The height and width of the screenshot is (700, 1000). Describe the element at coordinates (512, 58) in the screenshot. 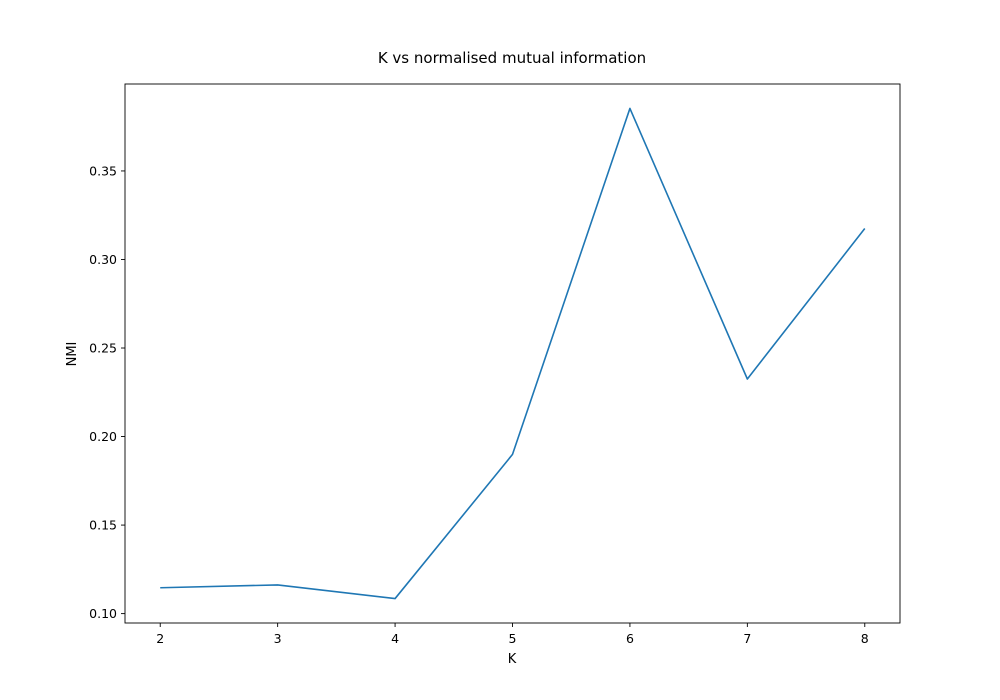

I see `chart-title: K vs normalised mutual information` at that location.